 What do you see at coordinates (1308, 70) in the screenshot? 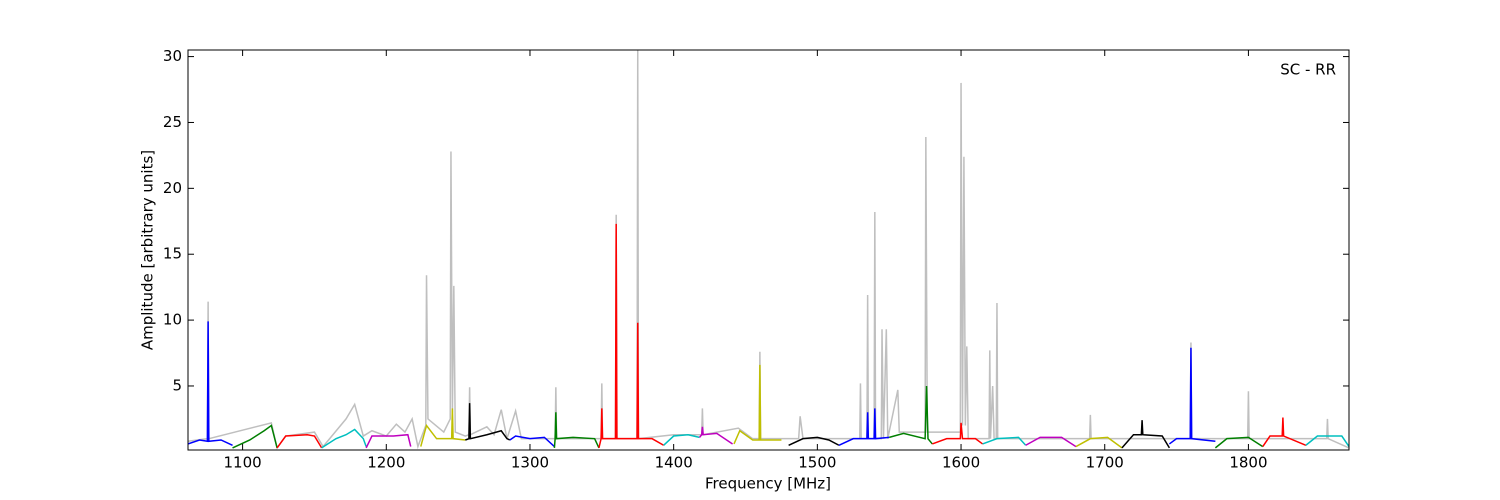
I see `annotation: SC - RR` at bounding box center [1308, 70].